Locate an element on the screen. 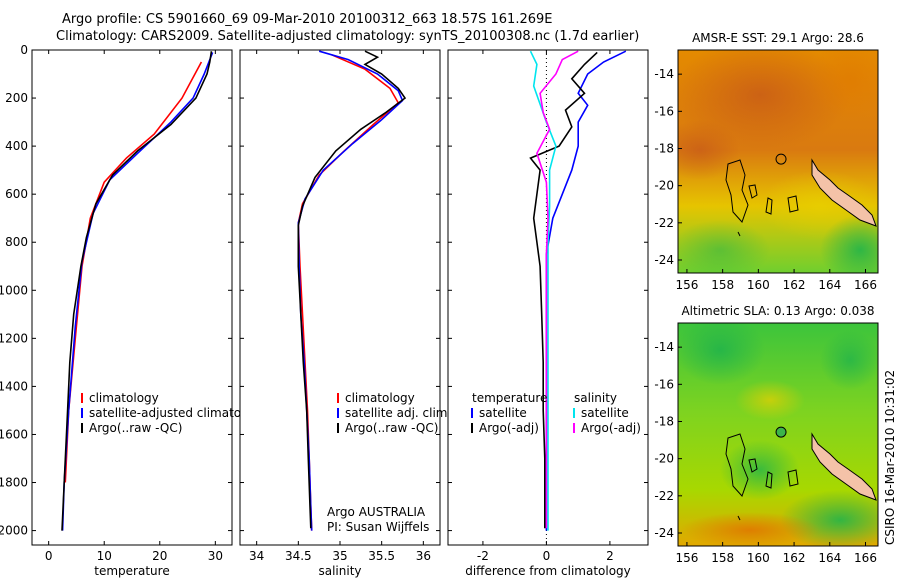 This screenshot has height=580, width=900. salinity_profile-series-argo-raw-qc- is located at coordinates (352, 289).